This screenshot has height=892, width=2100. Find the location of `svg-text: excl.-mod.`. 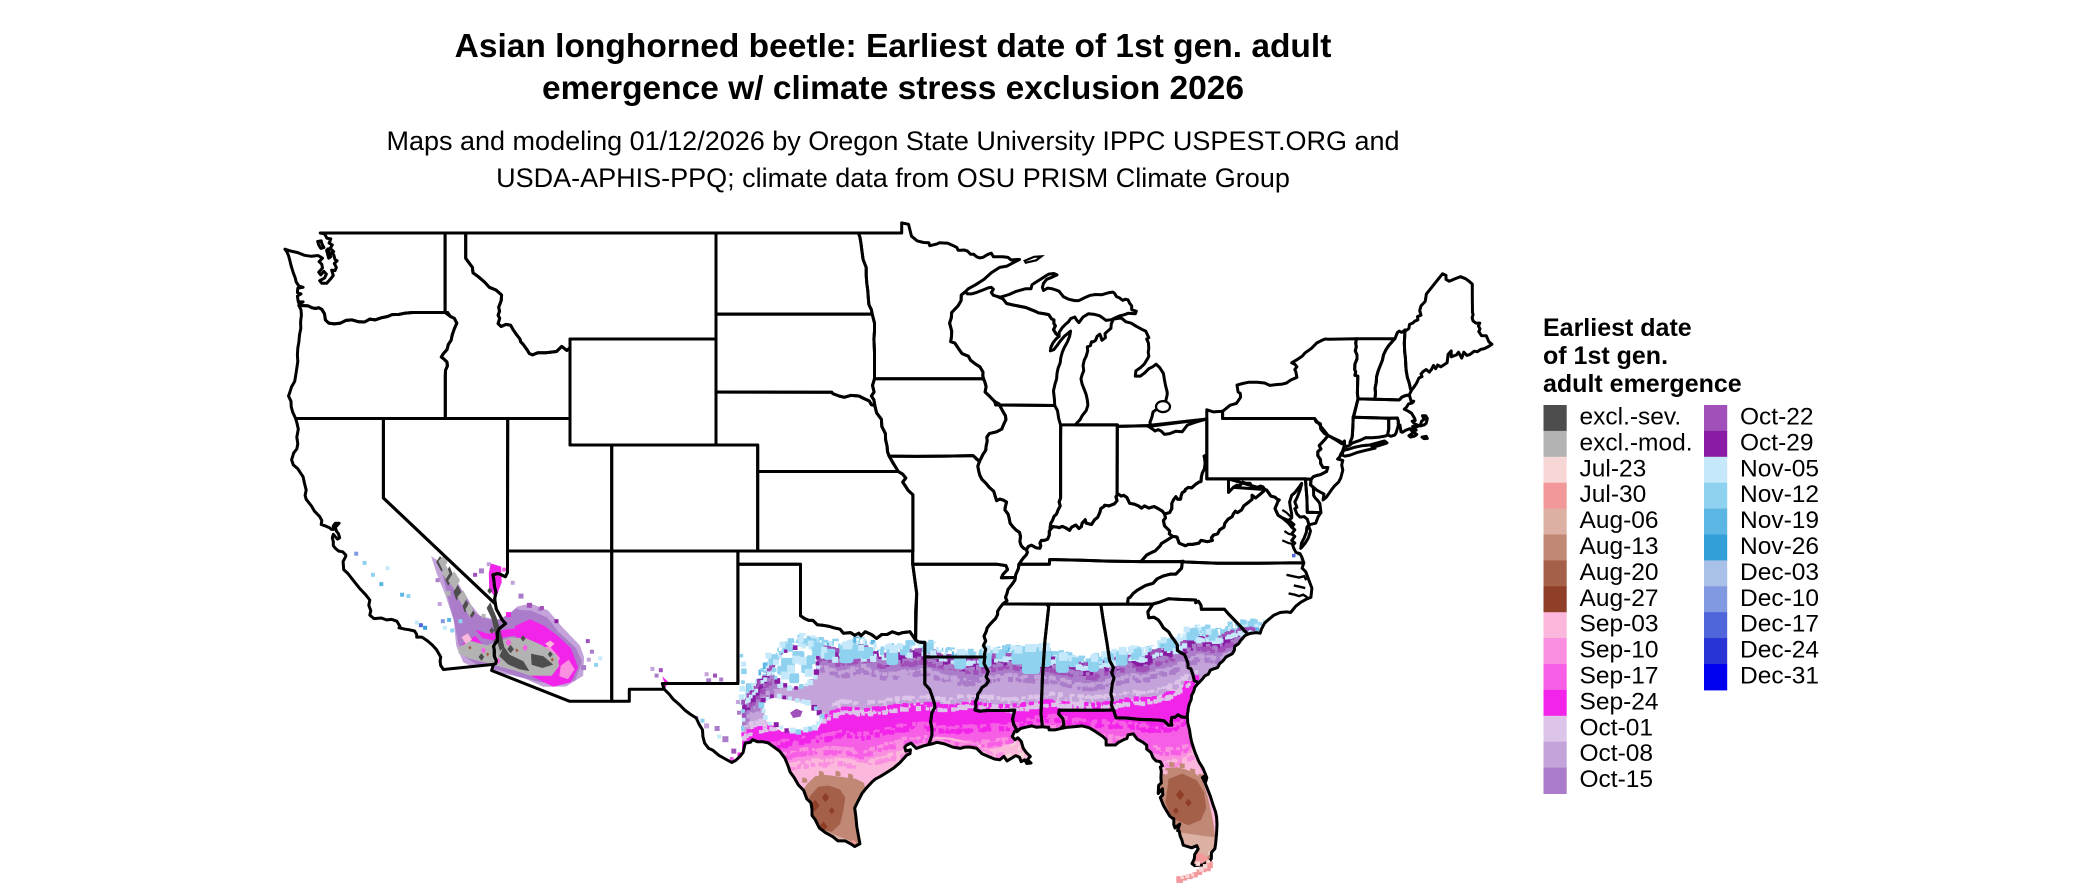

svg-text: excl.-mod. is located at coordinates (1636, 442).